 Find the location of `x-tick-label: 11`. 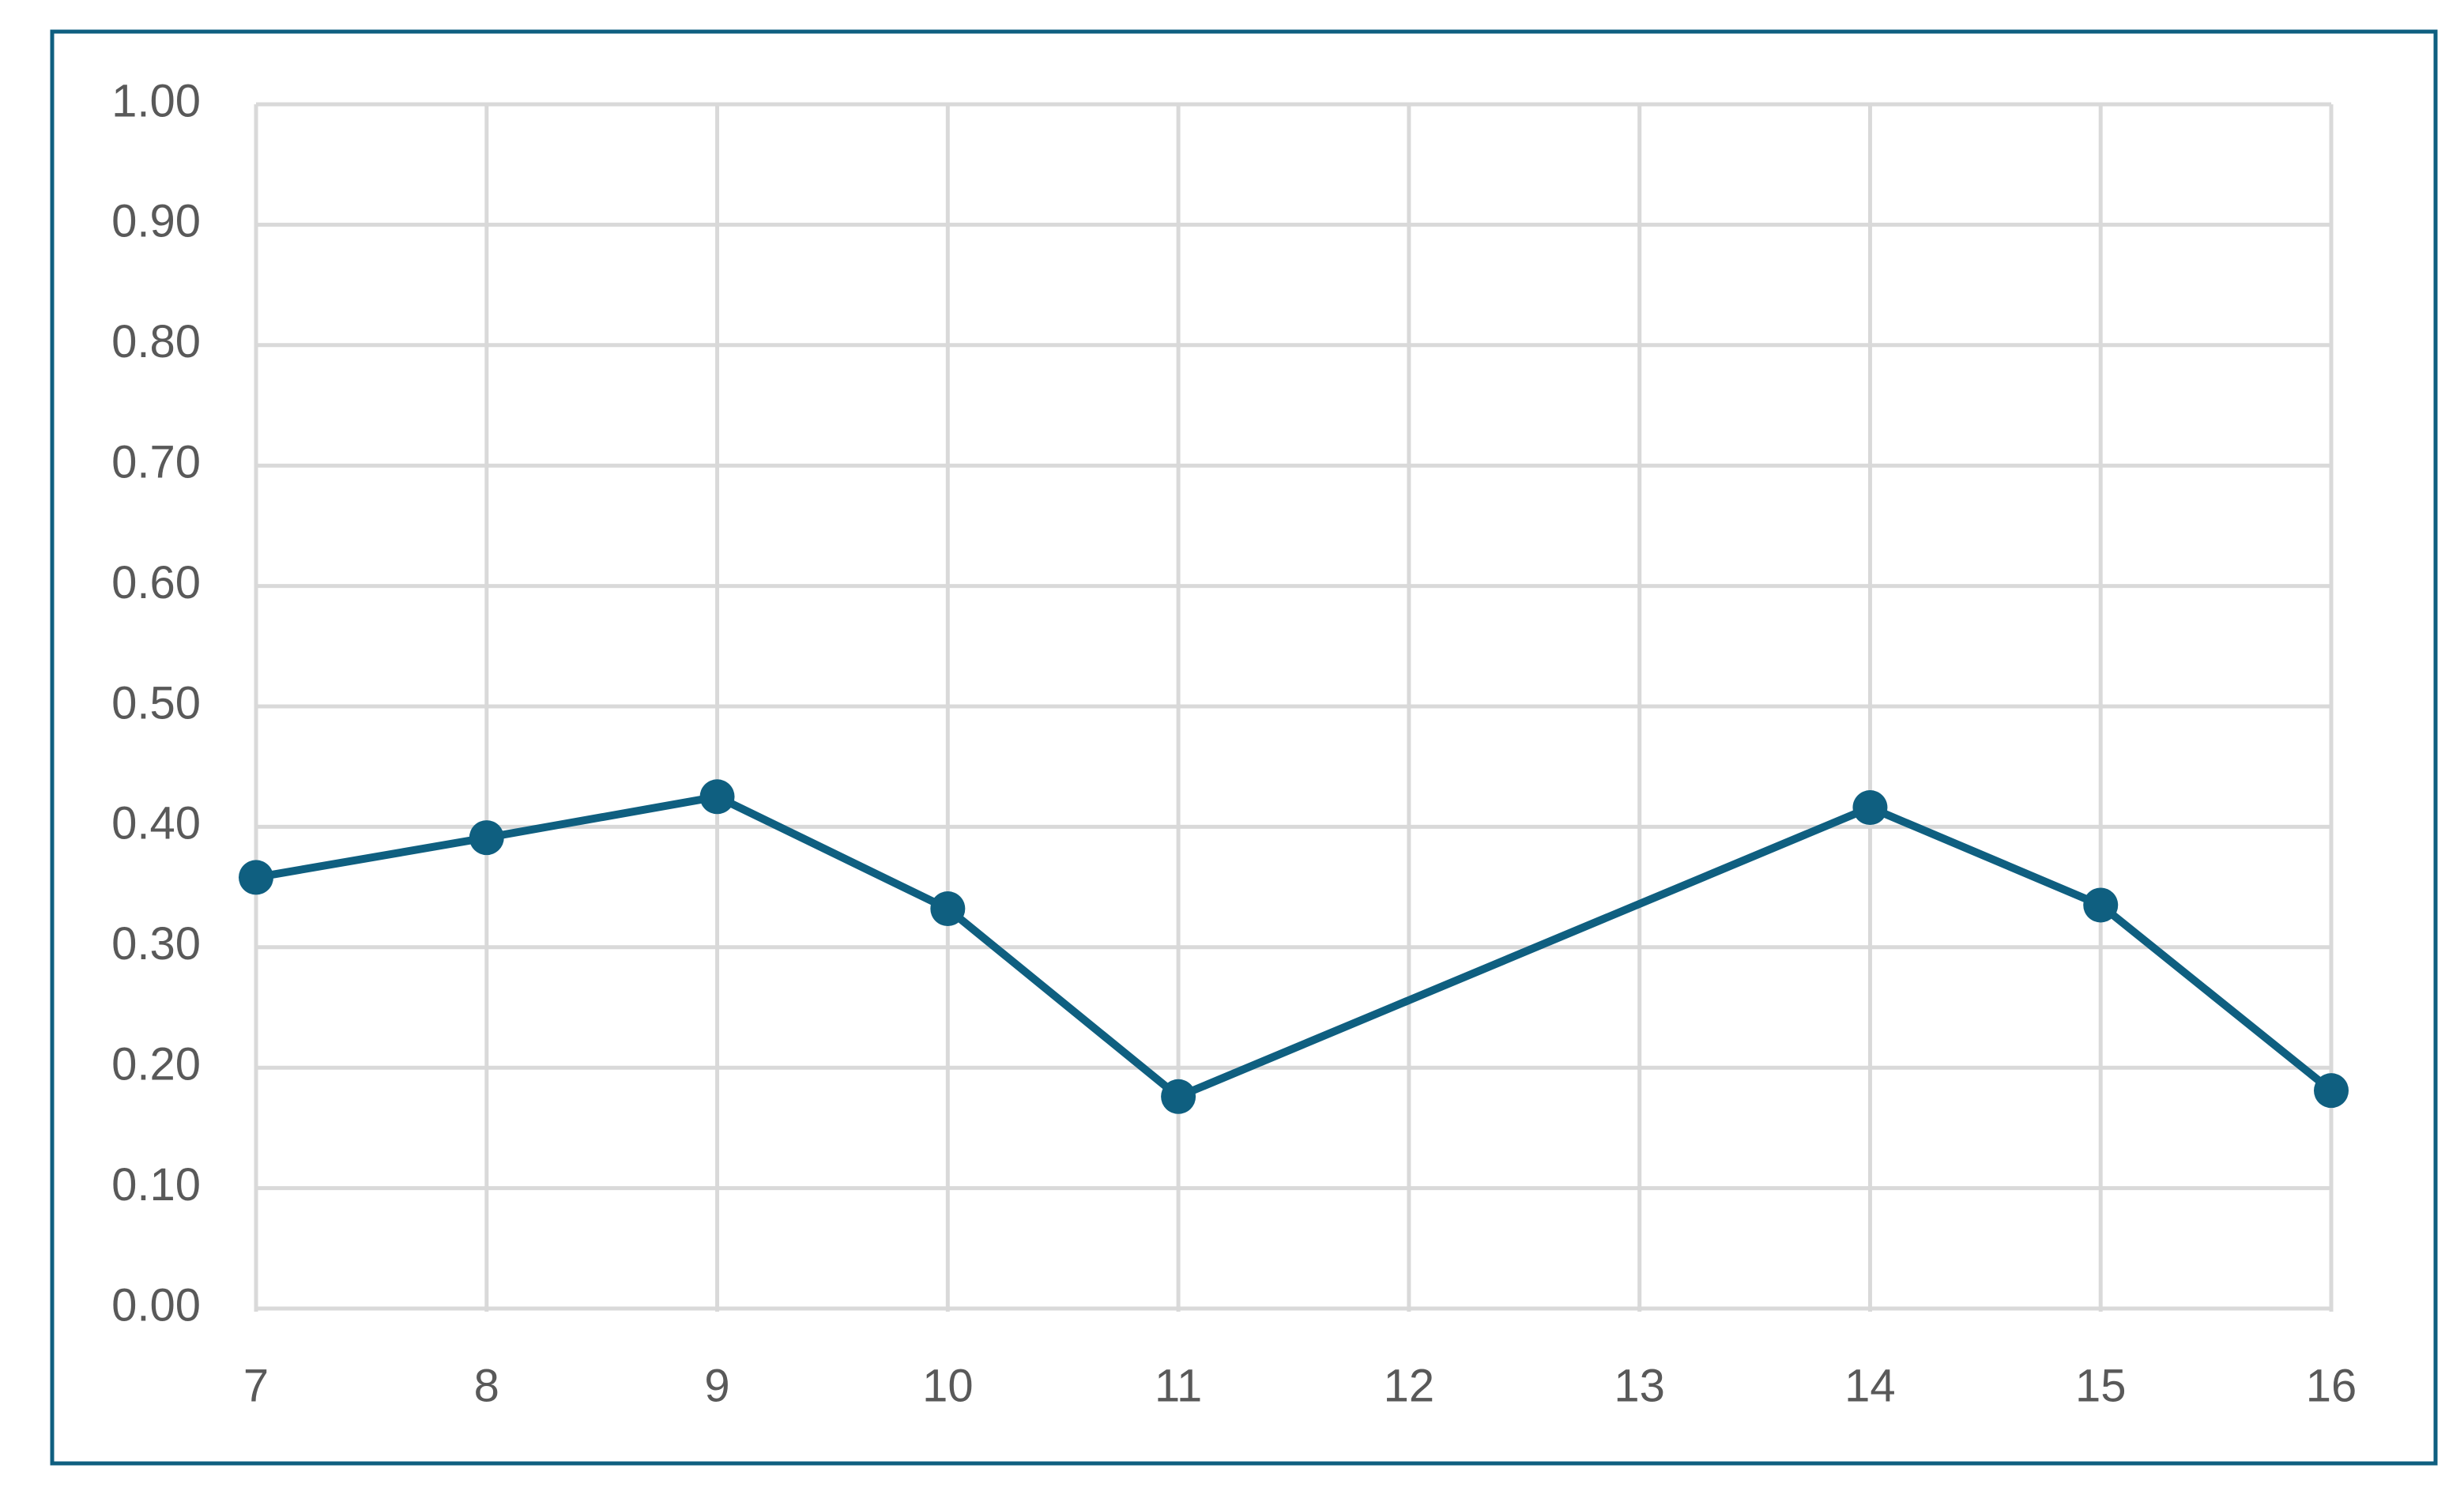

x-tick-label: 11 is located at coordinates (1178, 1385).